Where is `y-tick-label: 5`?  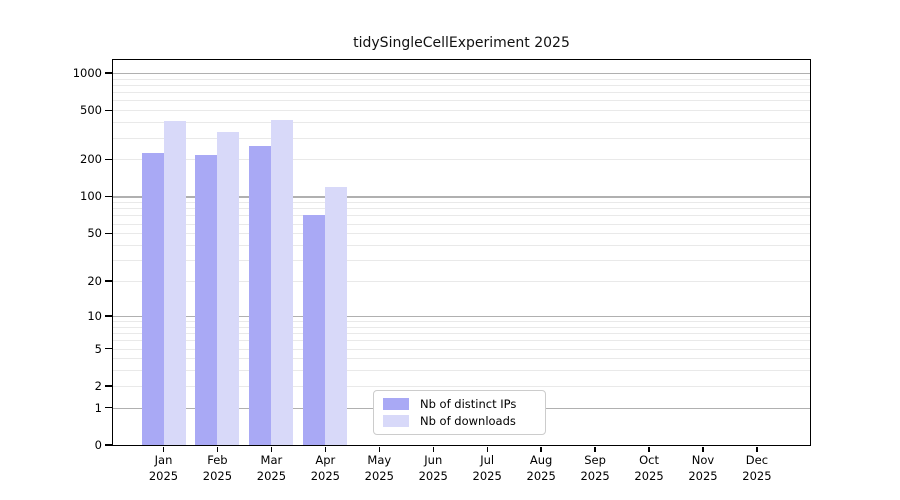 y-tick-label: 5 is located at coordinates (98, 348).